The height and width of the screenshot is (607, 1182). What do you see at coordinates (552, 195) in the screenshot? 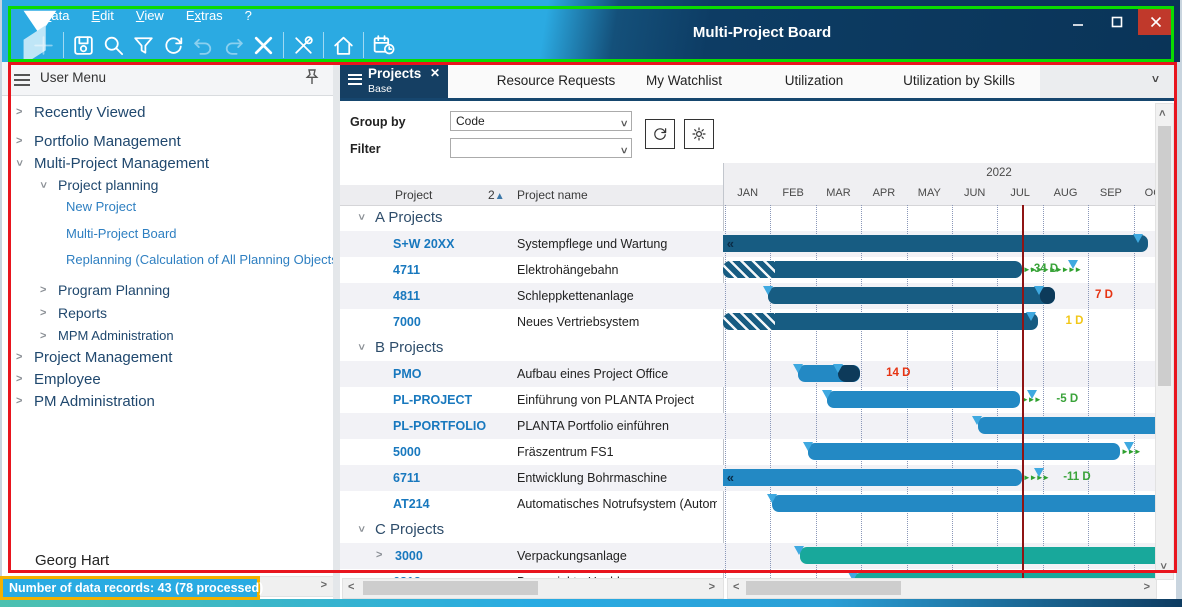
I see `column-project-name: Project name` at bounding box center [552, 195].